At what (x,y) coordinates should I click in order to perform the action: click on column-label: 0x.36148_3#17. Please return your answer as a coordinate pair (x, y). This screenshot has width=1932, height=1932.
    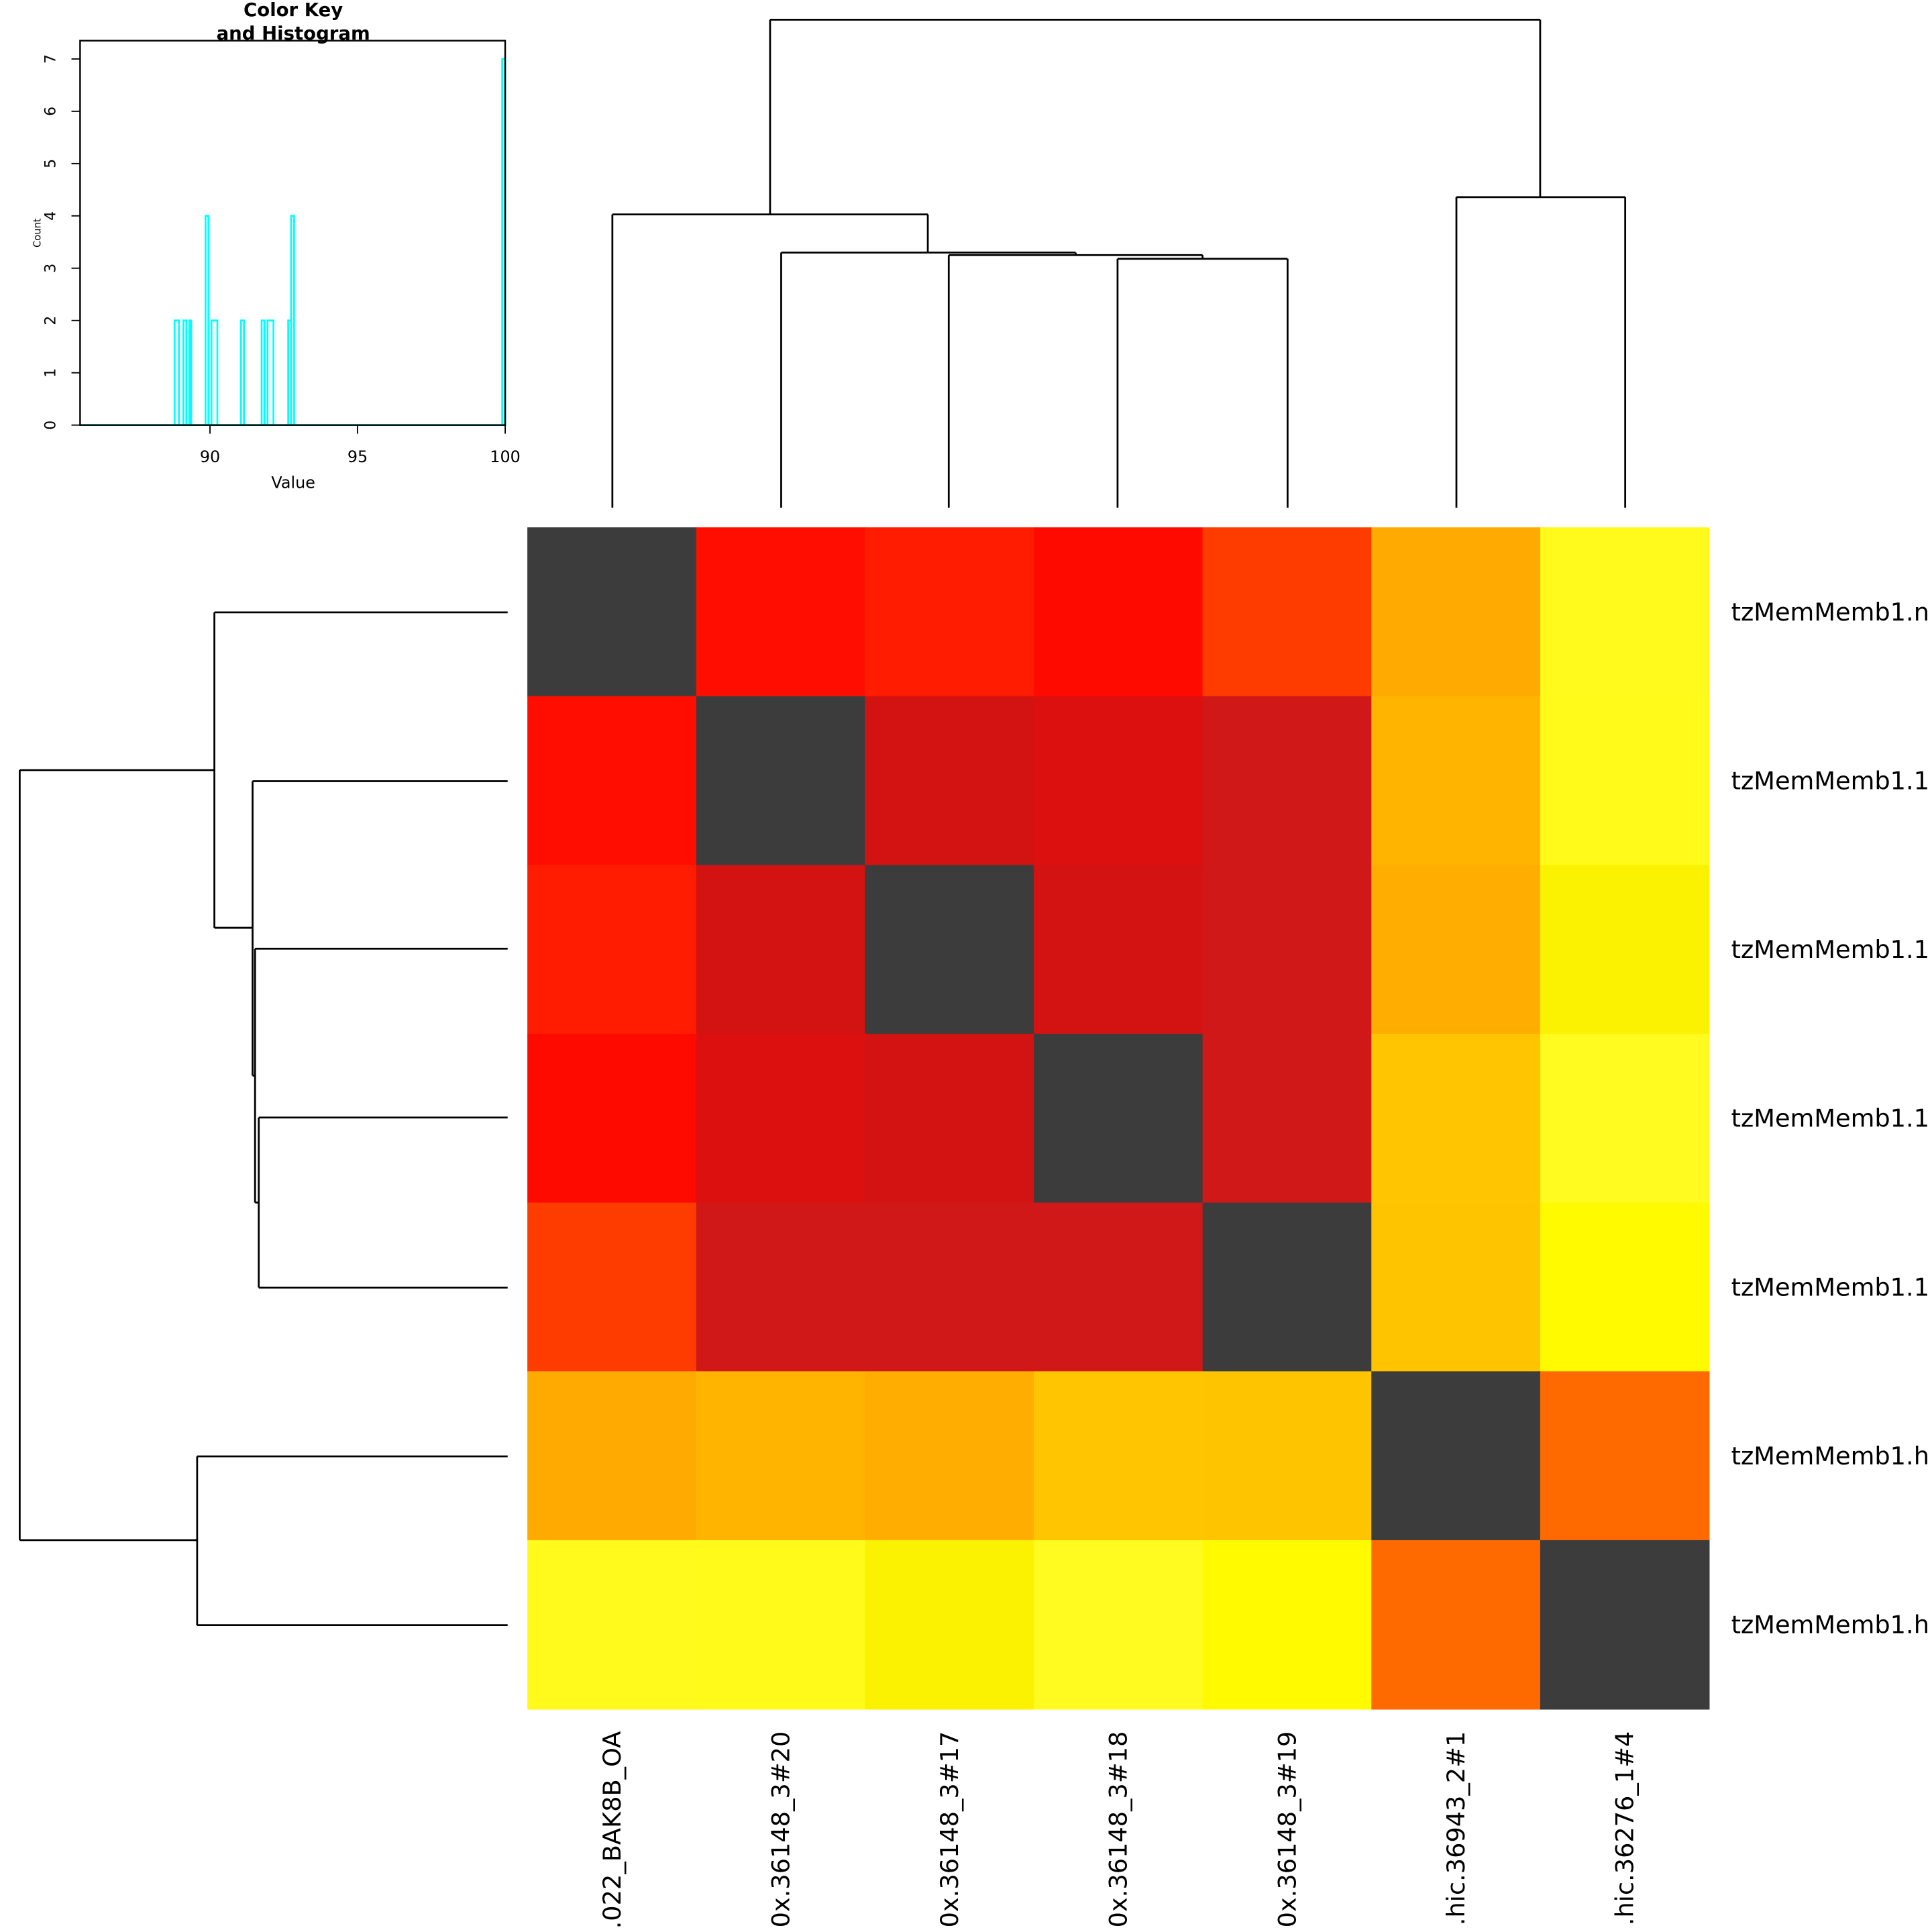
    Looking at the image, I should click on (949, 1829).